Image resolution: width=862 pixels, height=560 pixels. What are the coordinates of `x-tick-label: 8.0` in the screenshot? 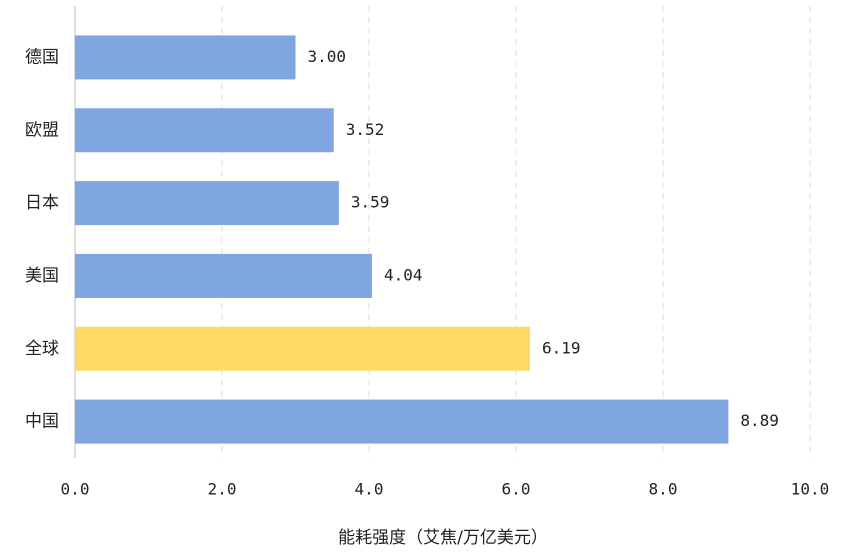 It's located at (663, 489).